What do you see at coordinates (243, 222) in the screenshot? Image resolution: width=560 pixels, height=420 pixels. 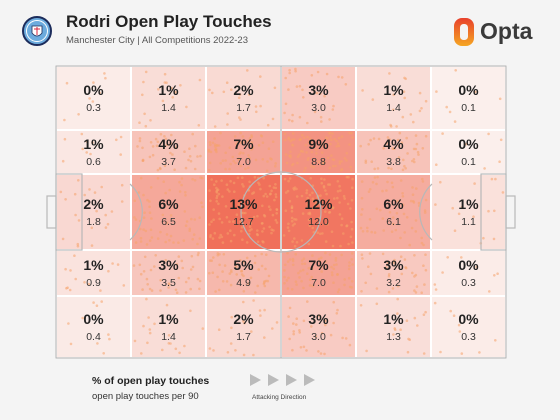 I see `cell-per90-label: 12.7` at bounding box center [243, 222].